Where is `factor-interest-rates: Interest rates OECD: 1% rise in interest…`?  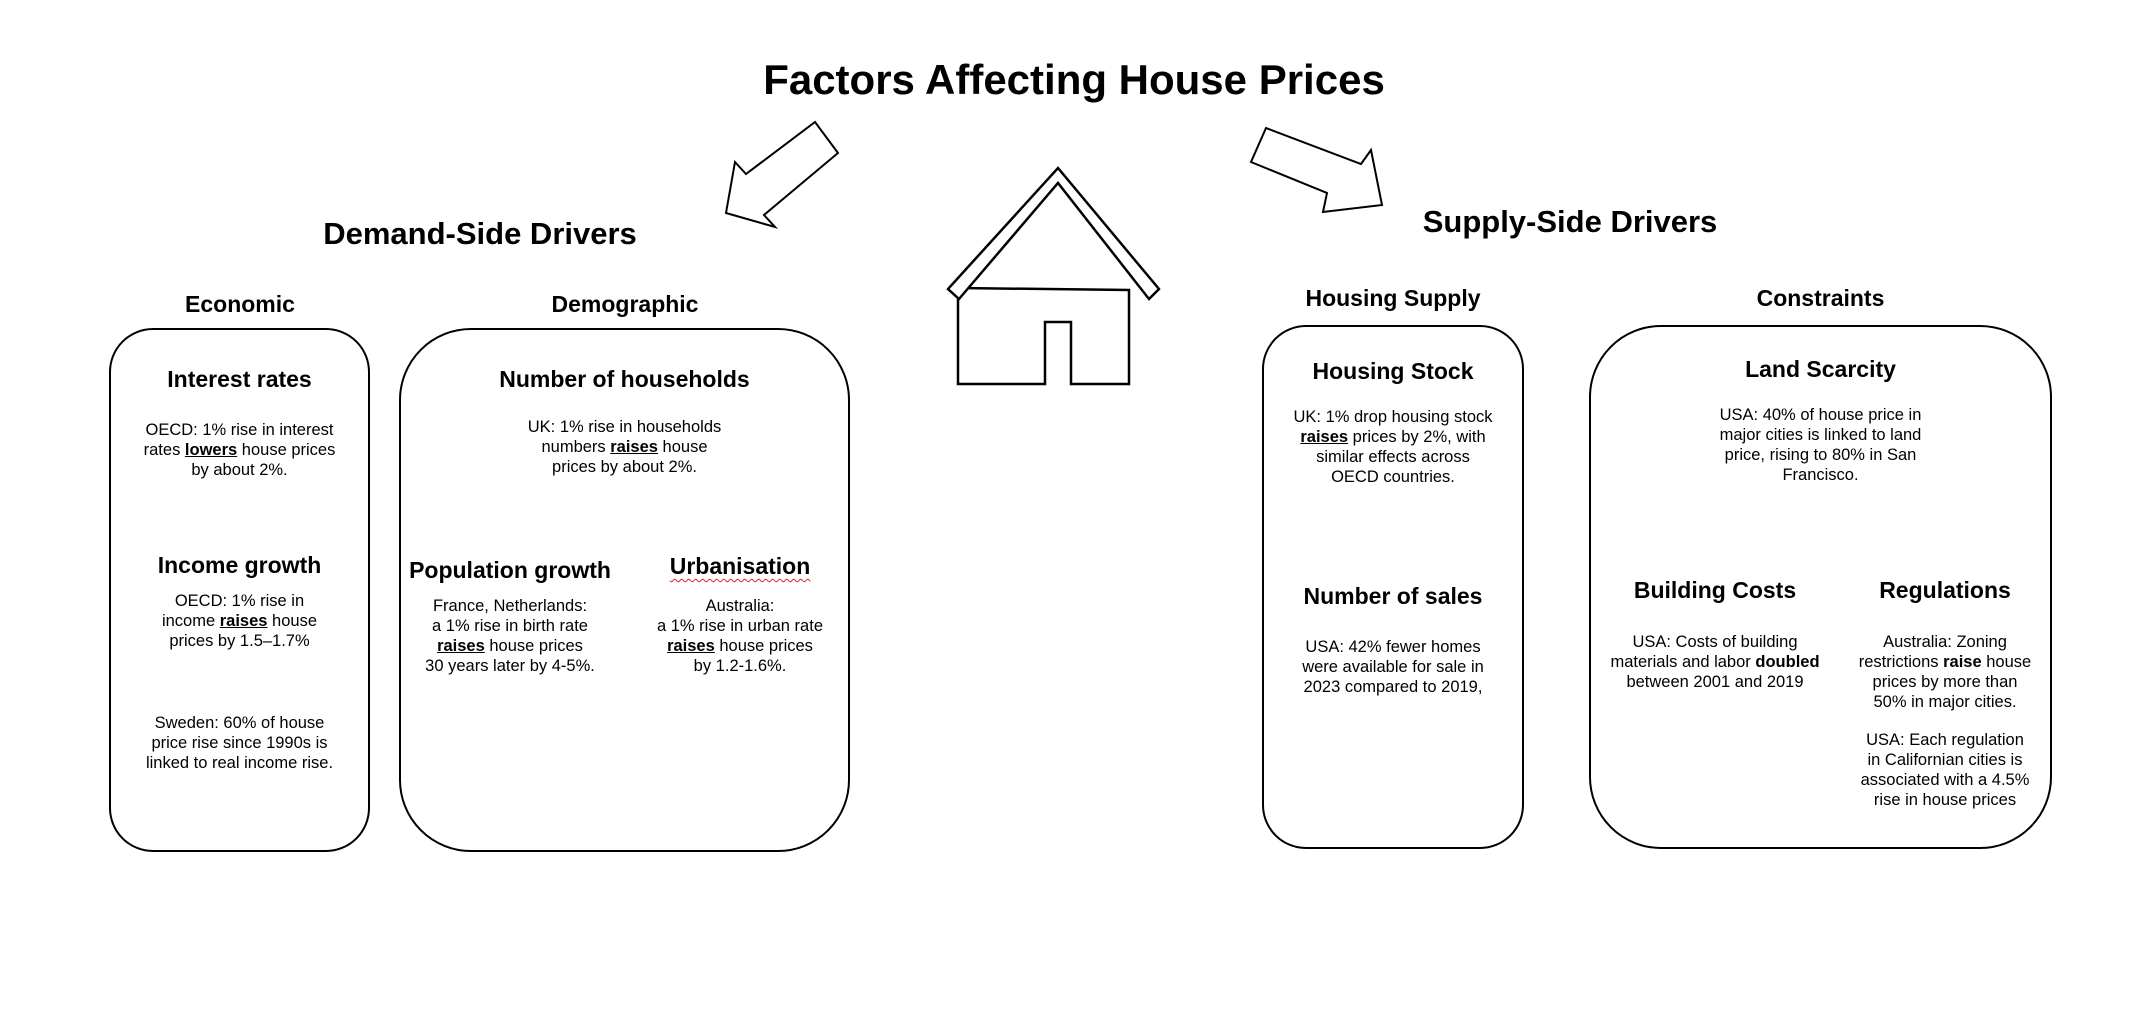 factor-interest-rates: Interest rates OECD: 1% rise in interest… is located at coordinates (239, 423).